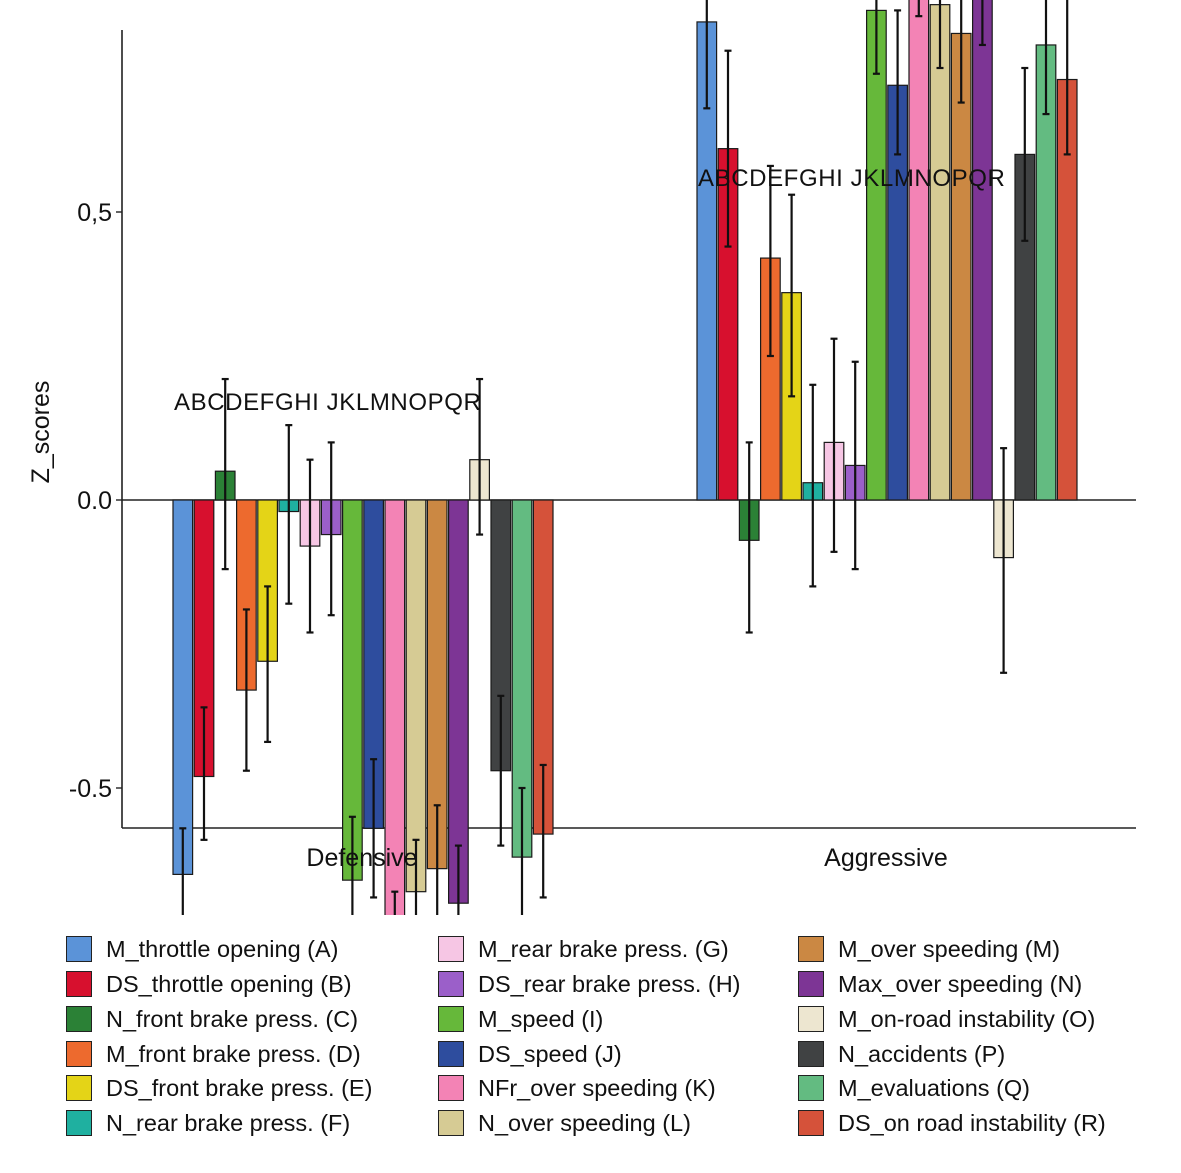  I want to click on legend-label: DS_rear brake press. (H), so click(609, 983).